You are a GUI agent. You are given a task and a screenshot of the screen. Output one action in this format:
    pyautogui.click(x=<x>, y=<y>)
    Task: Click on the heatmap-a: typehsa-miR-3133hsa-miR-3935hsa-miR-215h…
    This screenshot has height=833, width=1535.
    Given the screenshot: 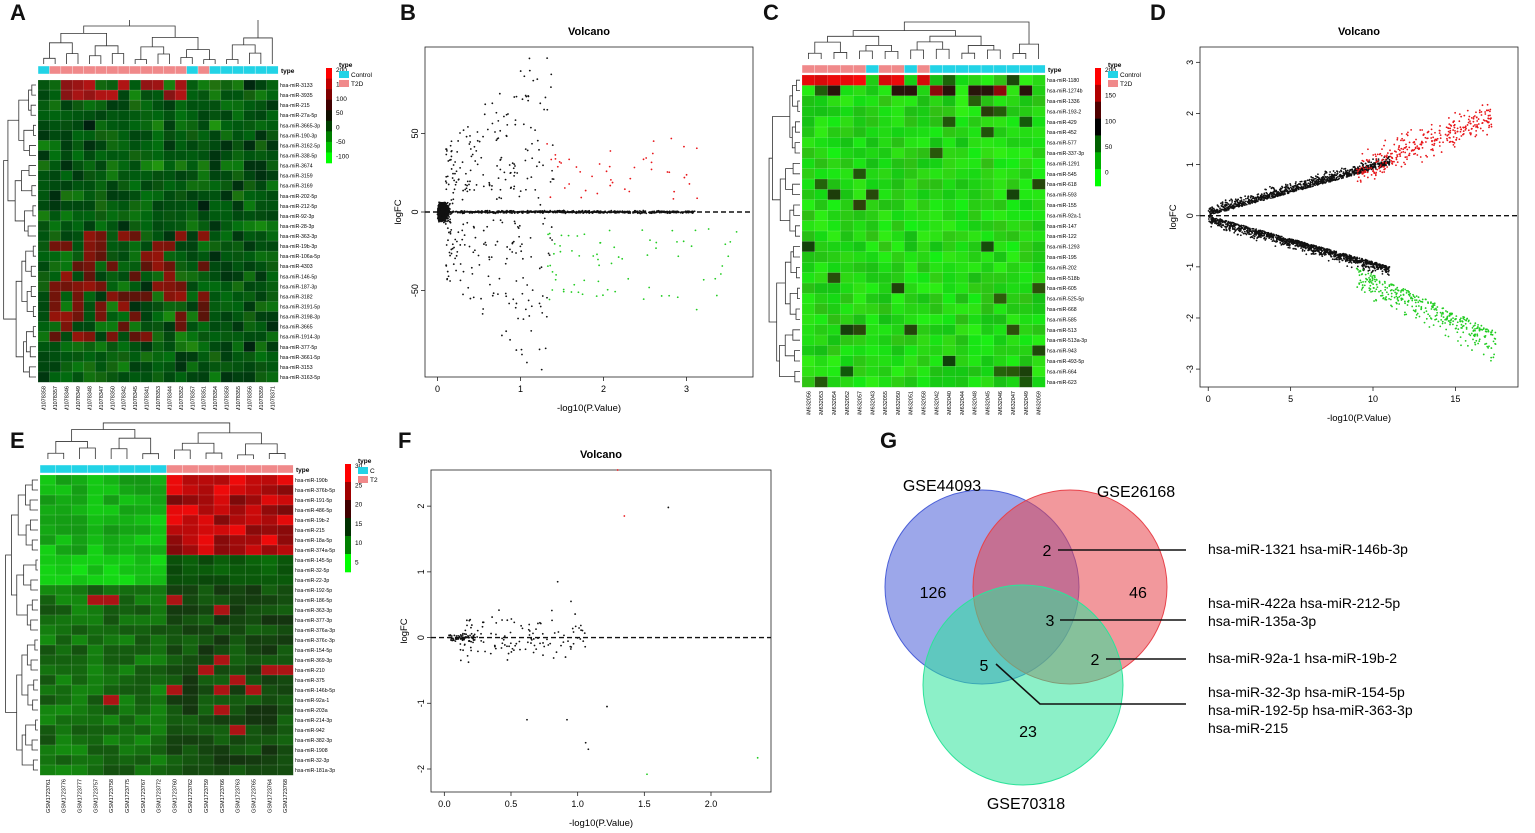 What is the action you would take?
    pyautogui.click(x=188, y=215)
    